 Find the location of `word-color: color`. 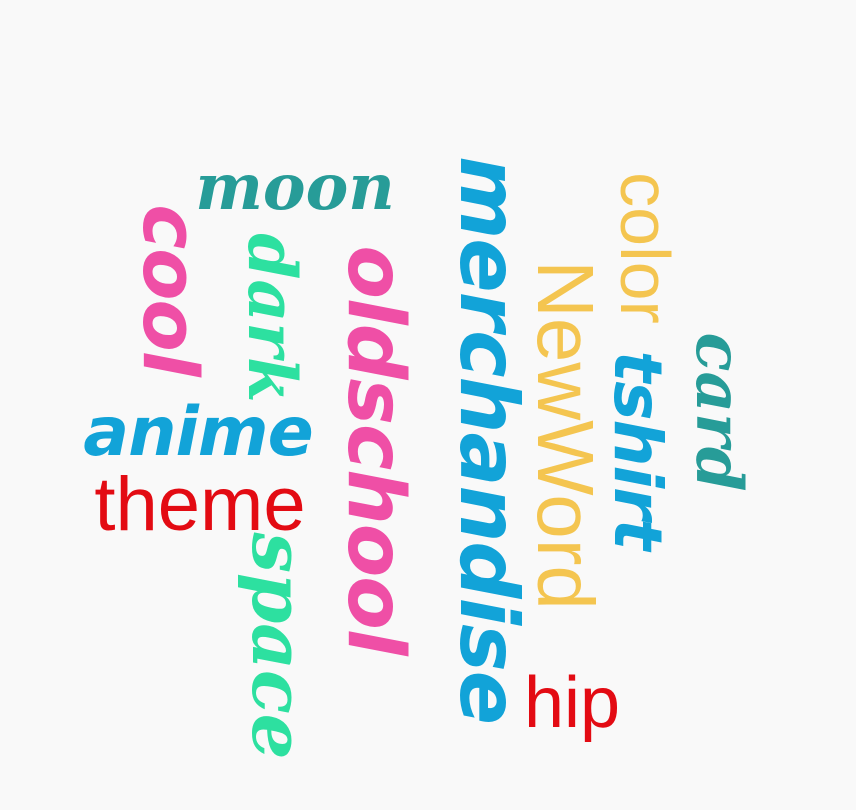

word-color: color is located at coordinates (645, 248).